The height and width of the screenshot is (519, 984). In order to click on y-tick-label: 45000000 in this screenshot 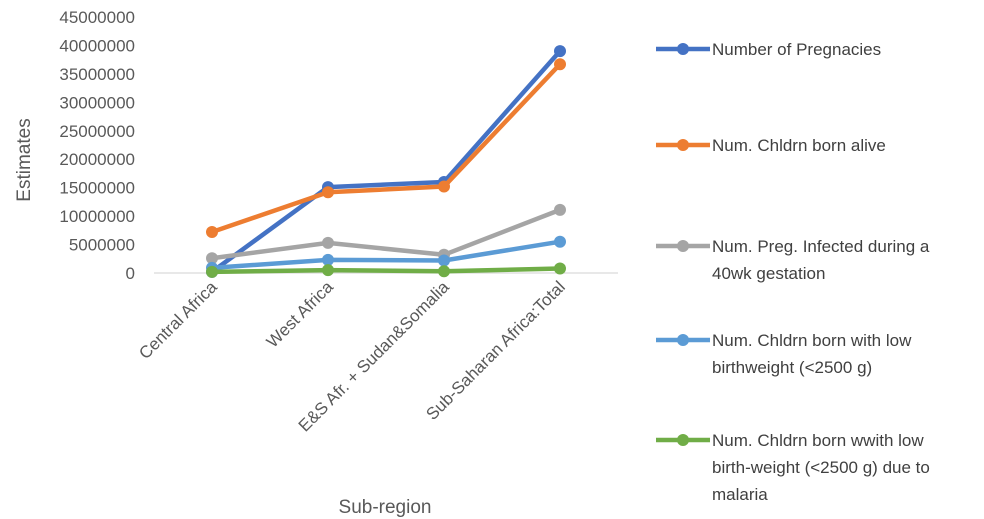, I will do `click(97, 17)`.